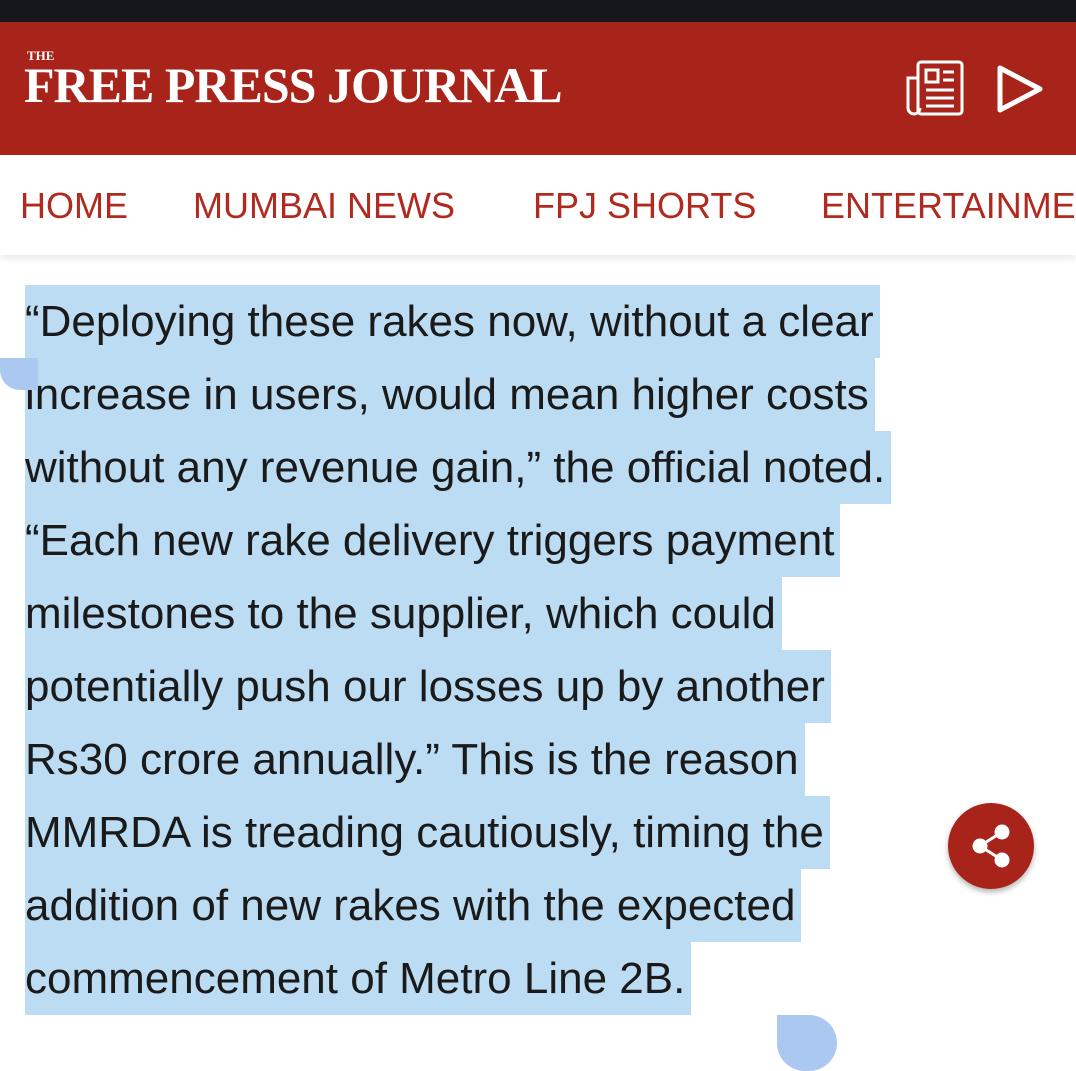 The width and height of the screenshot is (1076, 1071). What do you see at coordinates (74, 205) in the screenshot?
I see `nav-item: HOME` at bounding box center [74, 205].